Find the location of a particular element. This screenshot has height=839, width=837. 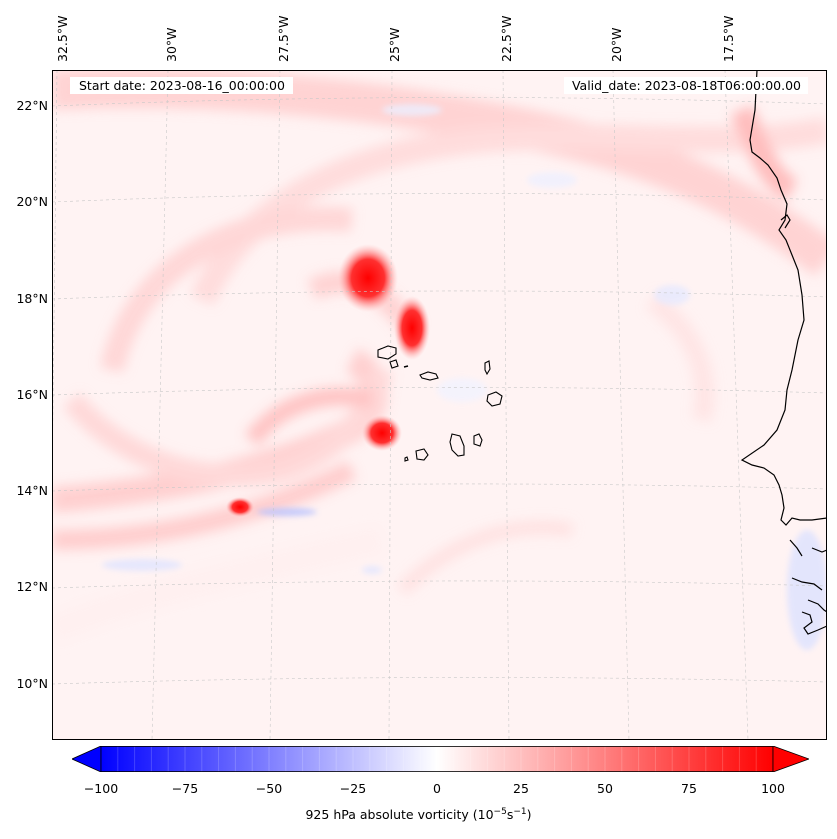

lon-label-25w: 25°W is located at coordinates (394, 44).